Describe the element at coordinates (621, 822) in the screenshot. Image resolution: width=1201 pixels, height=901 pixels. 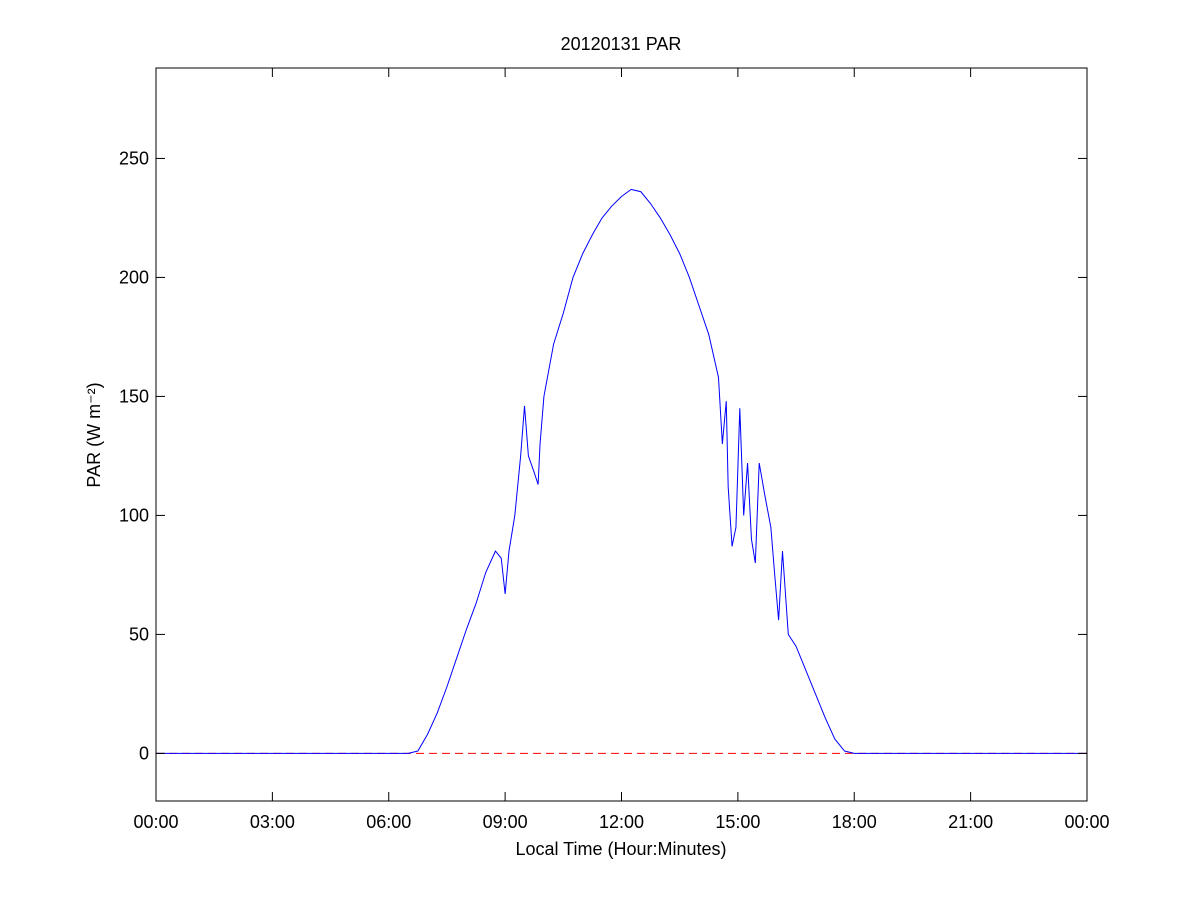
I see `x-tick-label: 12:00` at that location.